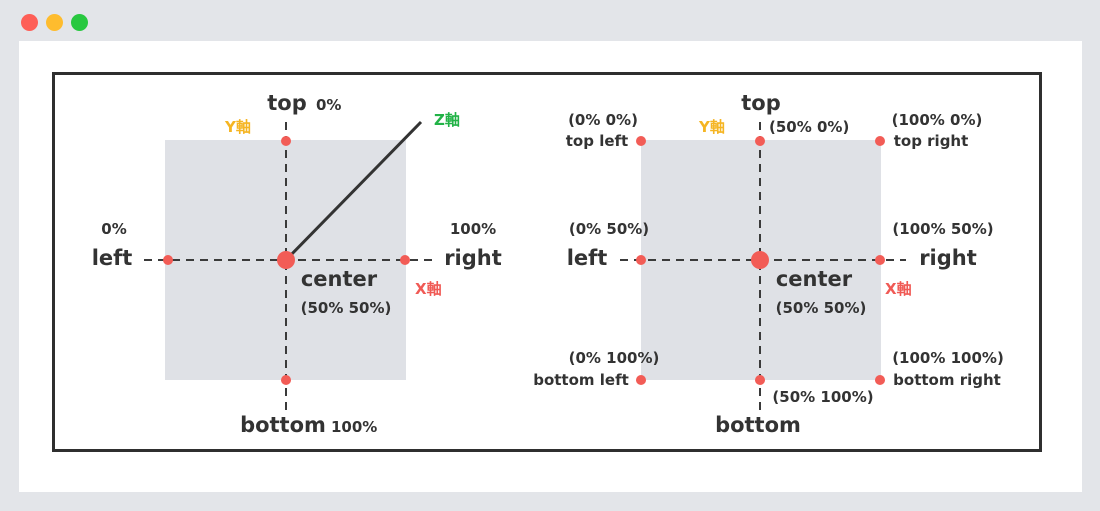 Image resolution: width=1100 pixels, height=511 pixels. Describe the element at coordinates (354, 427) in the screenshot. I see `left-bottom-value: 100%` at that location.